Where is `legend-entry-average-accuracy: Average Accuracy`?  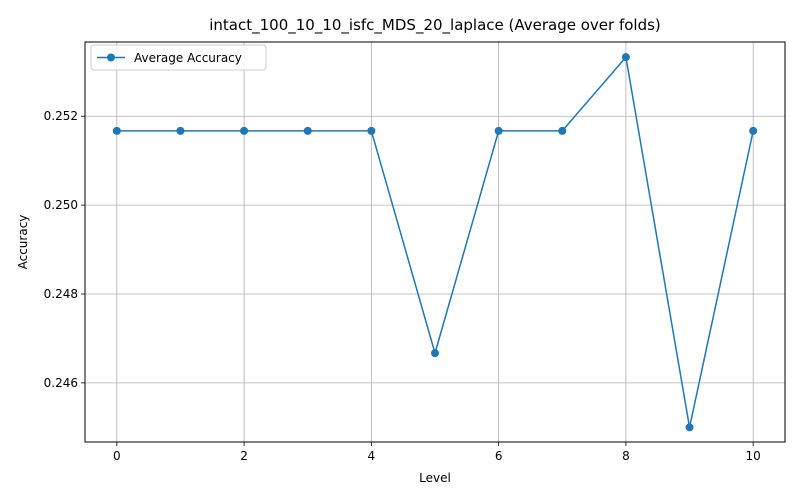 legend-entry-average-accuracy: Average Accuracy is located at coordinates (188, 58).